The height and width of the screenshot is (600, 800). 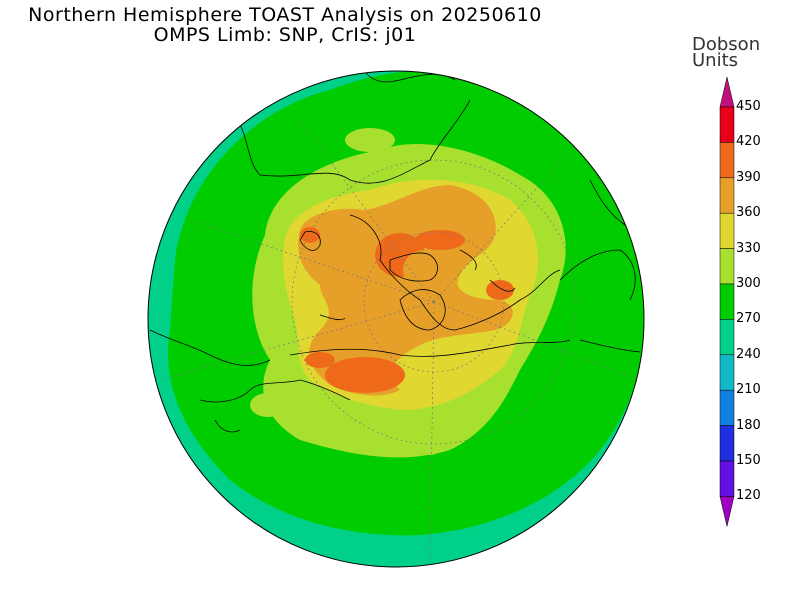 What do you see at coordinates (726, 44) in the screenshot?
I see `colorbar-title-line1: Dobson` at bounding box center [726, 44].